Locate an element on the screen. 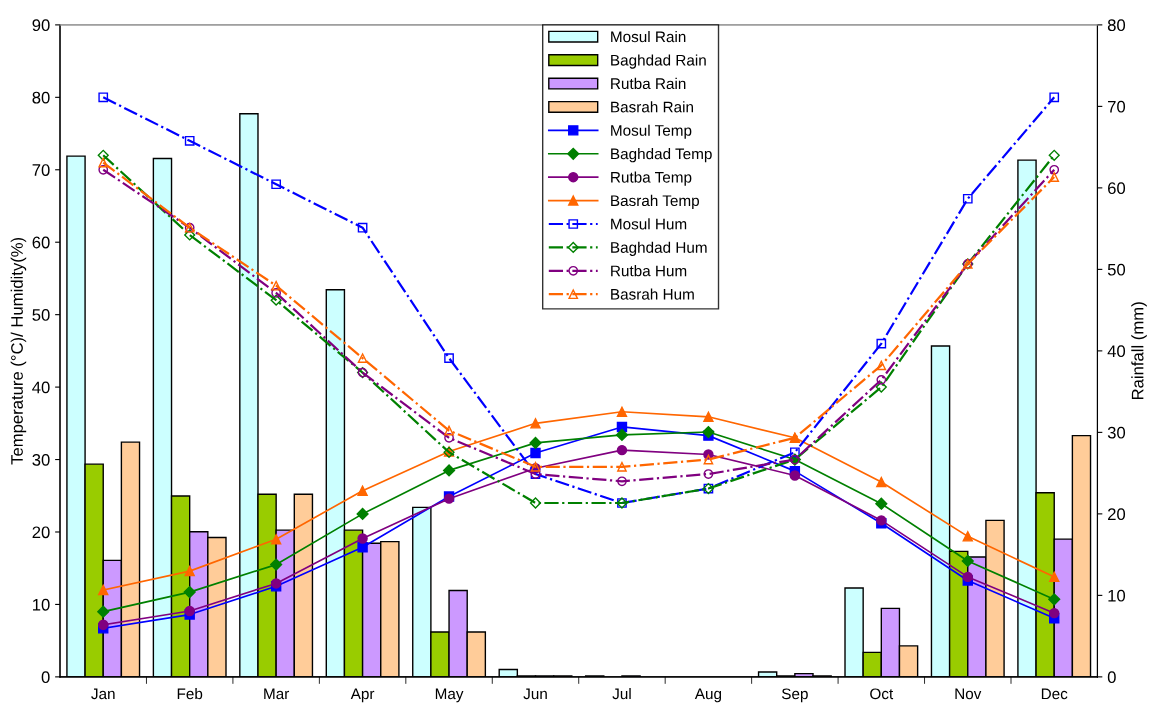  y2-tick-label: 10 is located at coordinates (1117, 595).